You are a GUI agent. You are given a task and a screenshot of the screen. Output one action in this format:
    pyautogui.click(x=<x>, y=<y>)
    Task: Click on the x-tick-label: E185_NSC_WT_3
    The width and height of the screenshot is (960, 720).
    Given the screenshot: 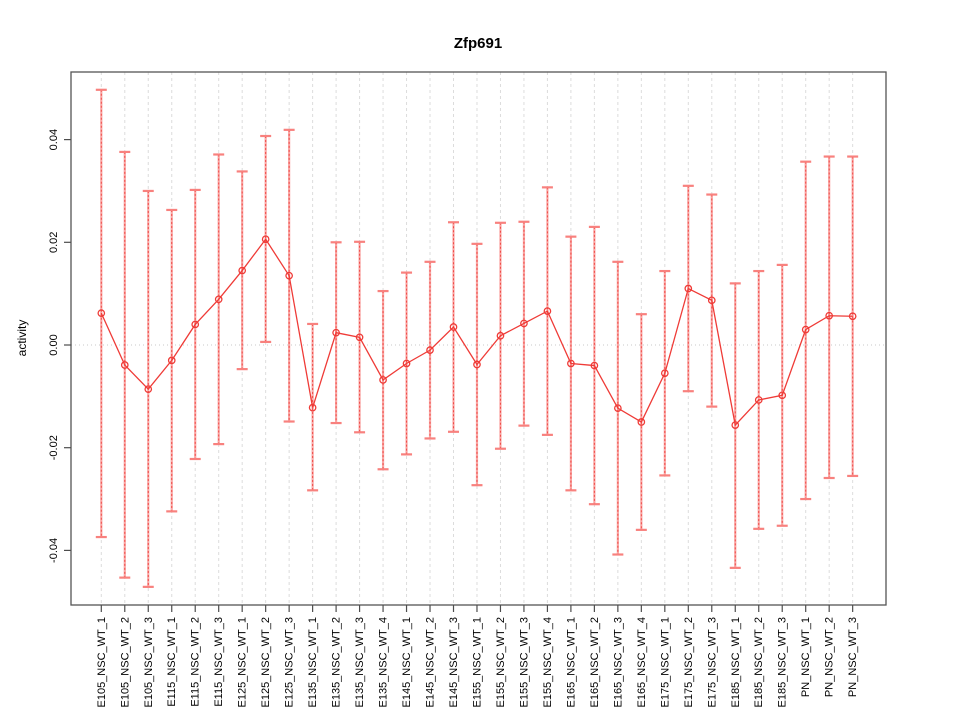 What is the action you would take?
    pyautogui.click(x=783, y=662)
    